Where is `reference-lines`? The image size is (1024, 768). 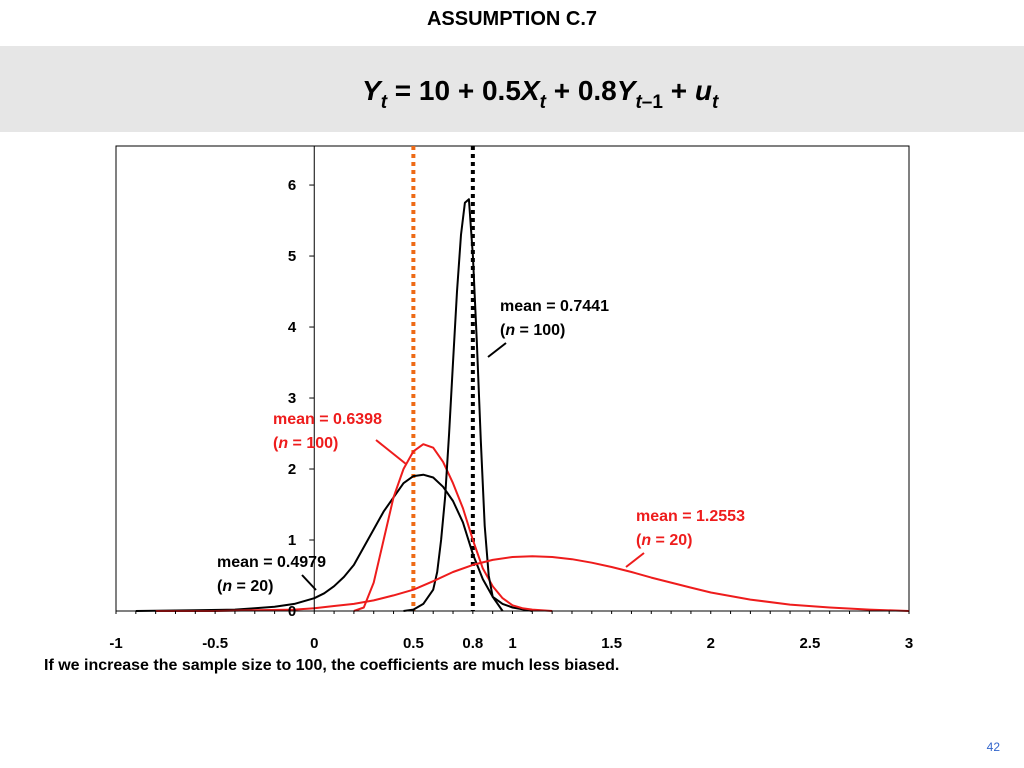
reference-lines is located at coordinates (443, 378).